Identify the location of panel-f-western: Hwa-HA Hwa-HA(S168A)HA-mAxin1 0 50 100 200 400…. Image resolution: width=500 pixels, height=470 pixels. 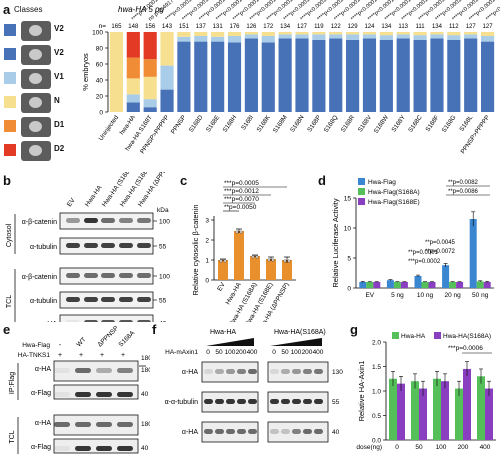
(254, 386).